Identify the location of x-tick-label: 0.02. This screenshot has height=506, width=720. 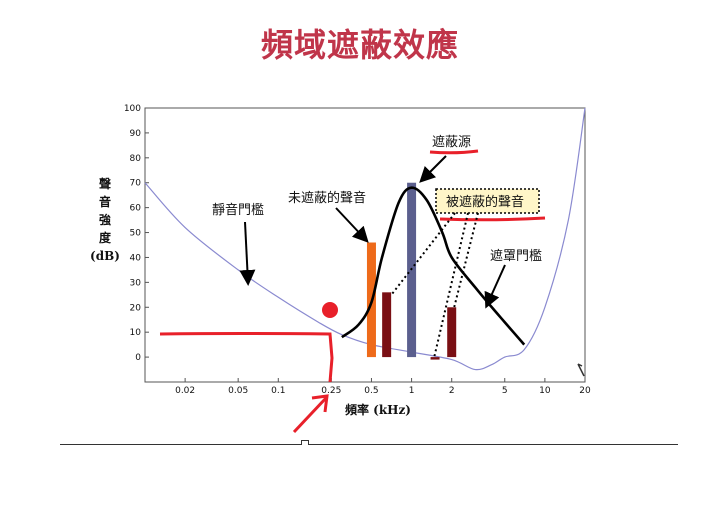
(185, 391).